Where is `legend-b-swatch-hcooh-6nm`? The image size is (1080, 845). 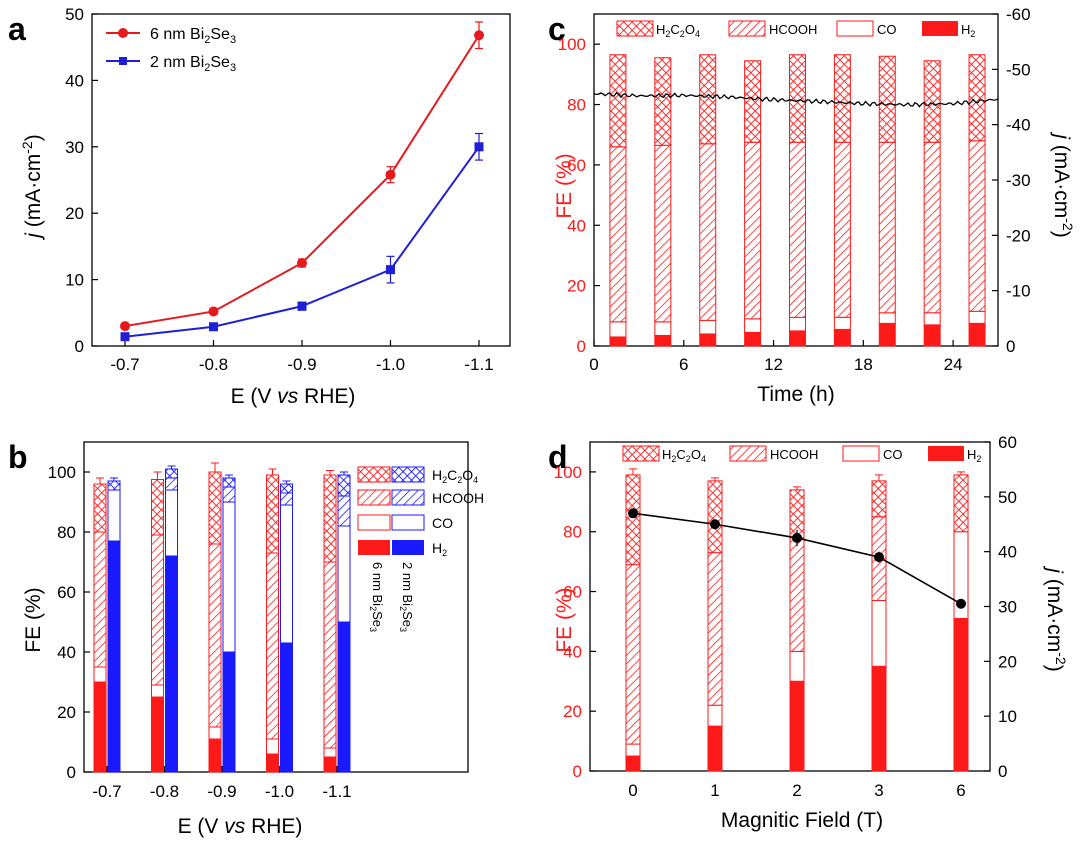
legend-b-swatch-hcooh-6nm is located at coordinates (374, 497).